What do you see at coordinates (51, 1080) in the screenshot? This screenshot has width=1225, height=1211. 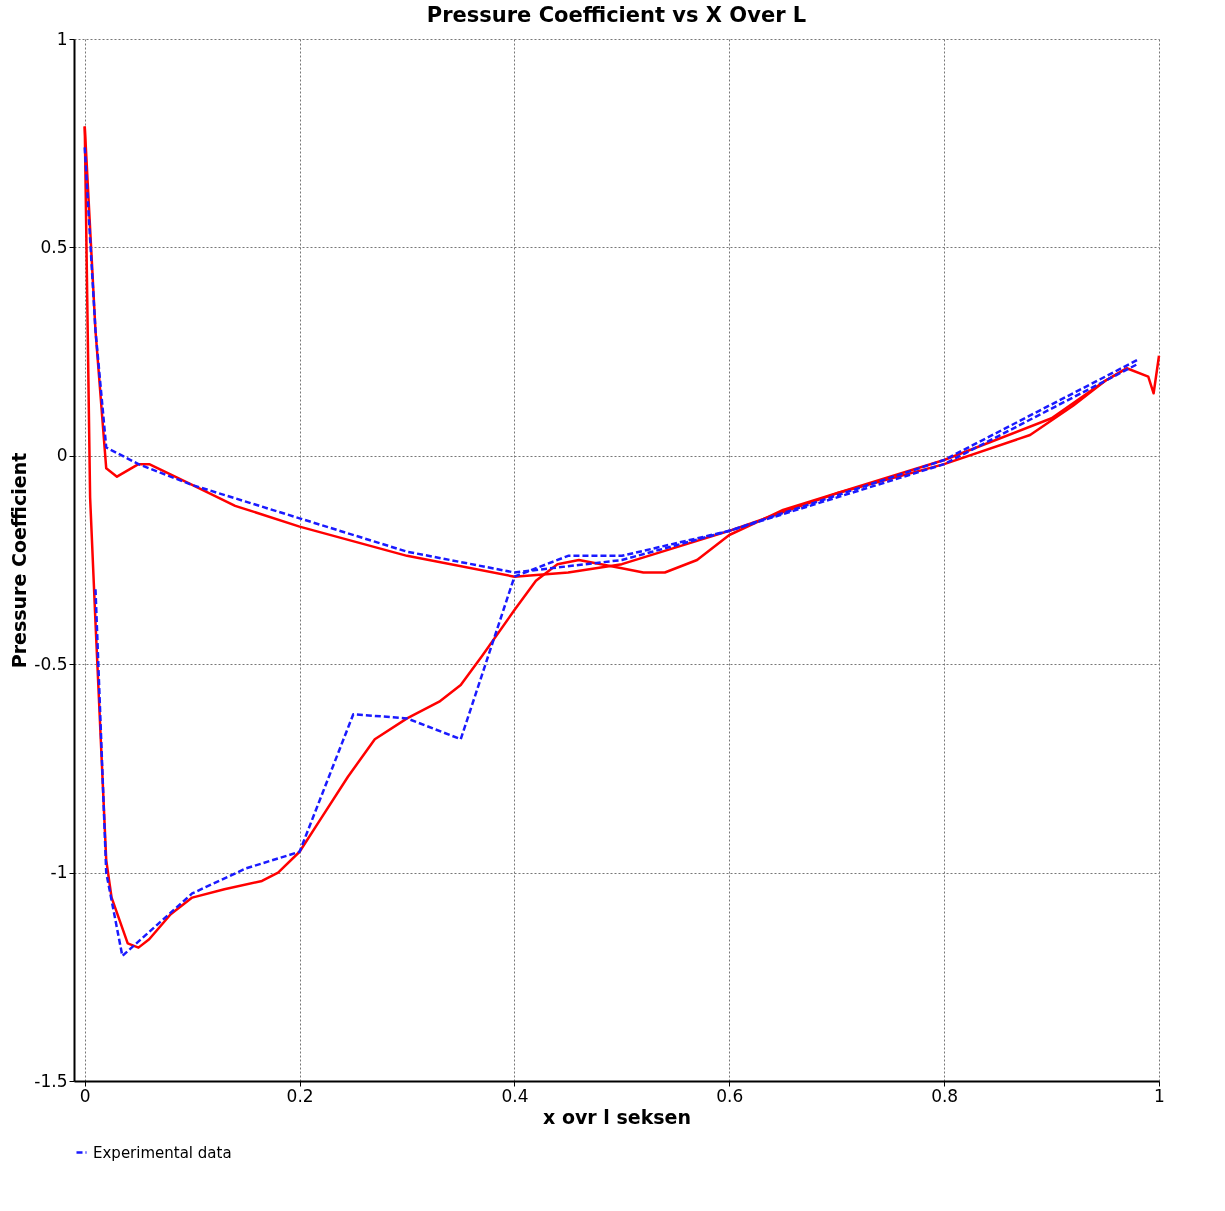 I see `y-tick-label: -1.5` at bounding box center [51, 1080].